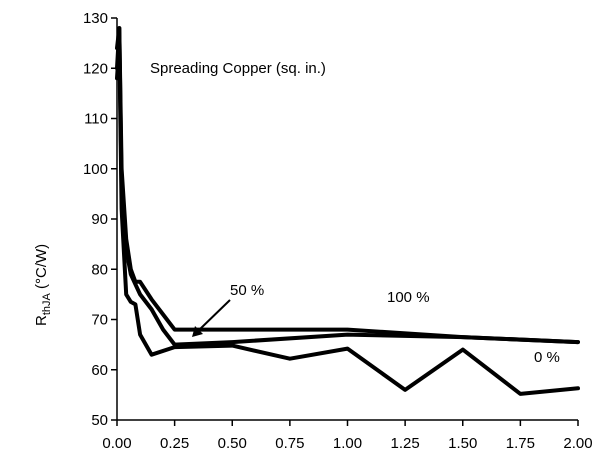 This screenshot has width=608, height=473. I want to click on y-tick-label: 110, so click(96, 119).